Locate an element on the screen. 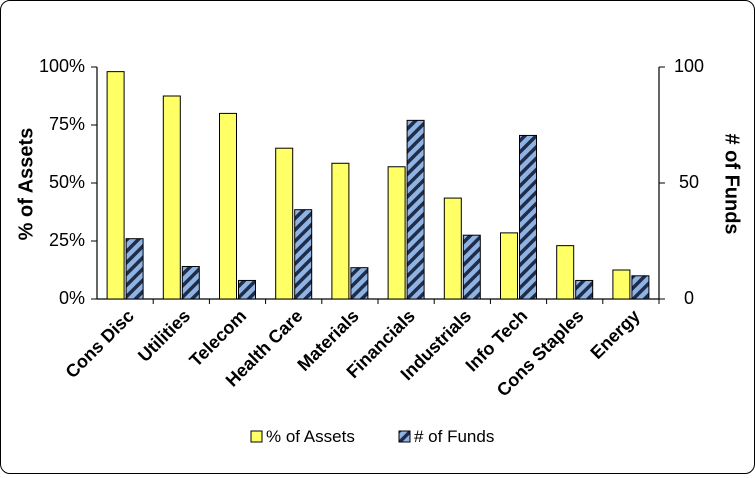 This screenshot has width=755, height=478. y-right-tick-label: 100 is located at coordinates (689, 66).